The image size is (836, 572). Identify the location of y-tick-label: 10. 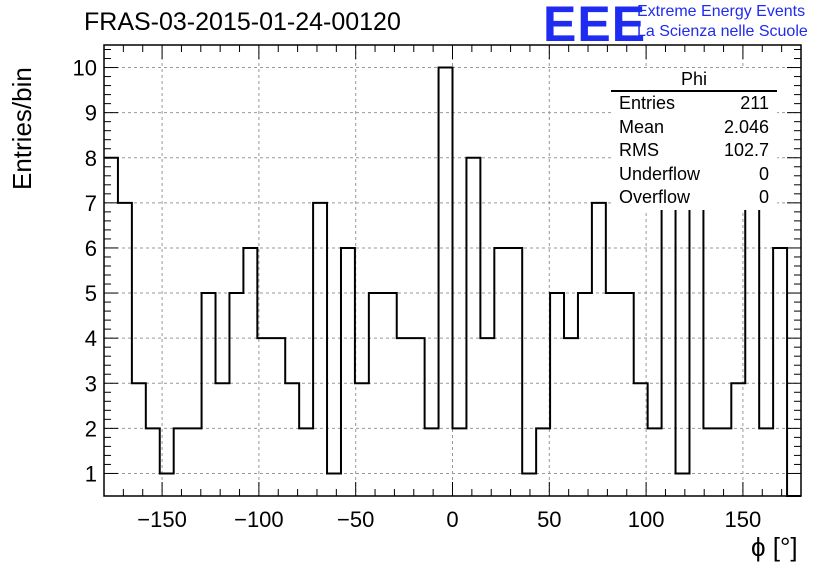
(85, 68).